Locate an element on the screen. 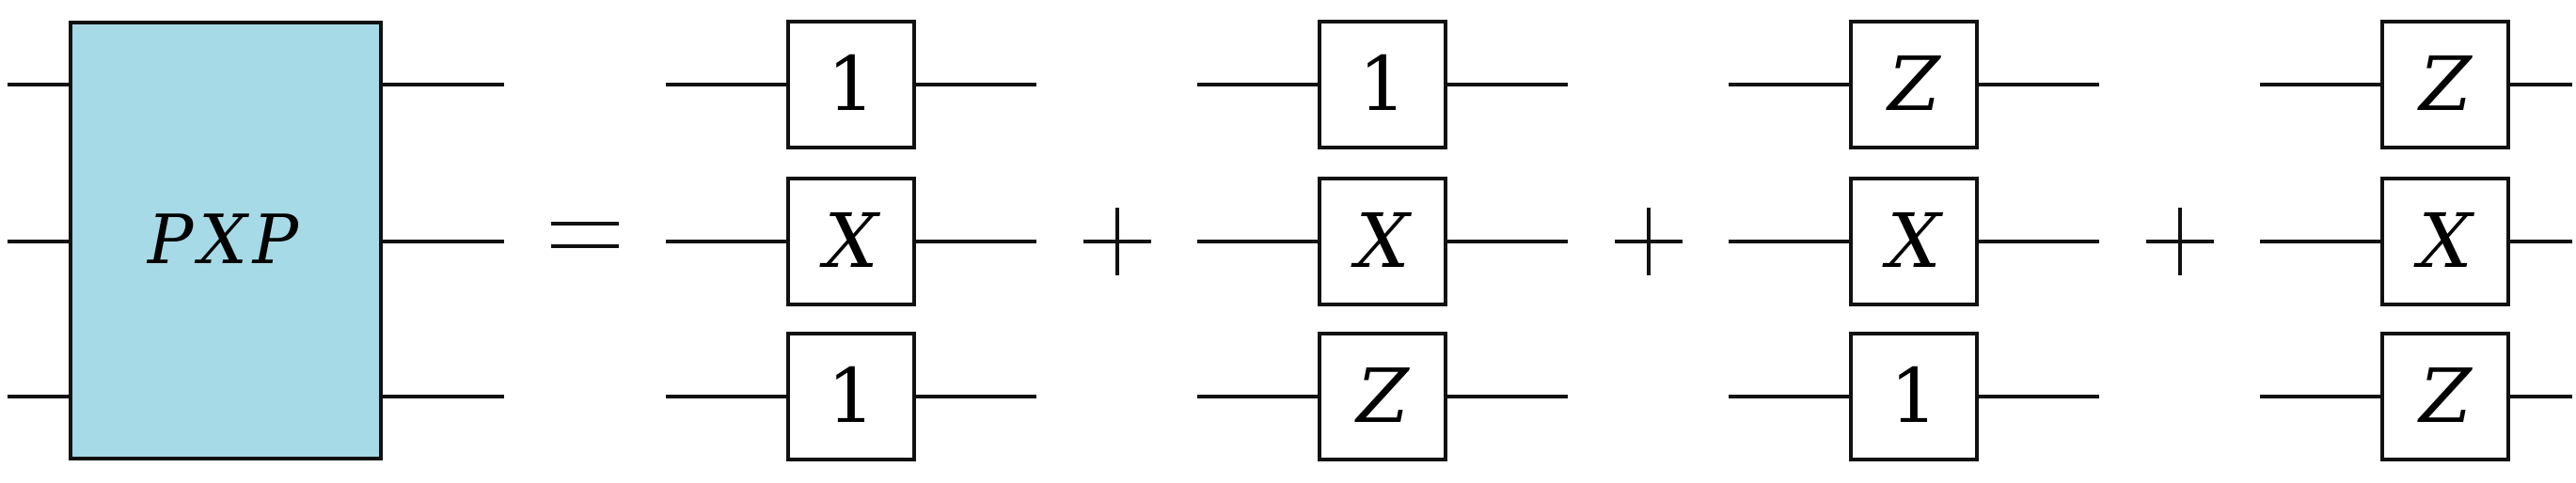  term-4-row-3: Z is located at coordinates (2416, 396).